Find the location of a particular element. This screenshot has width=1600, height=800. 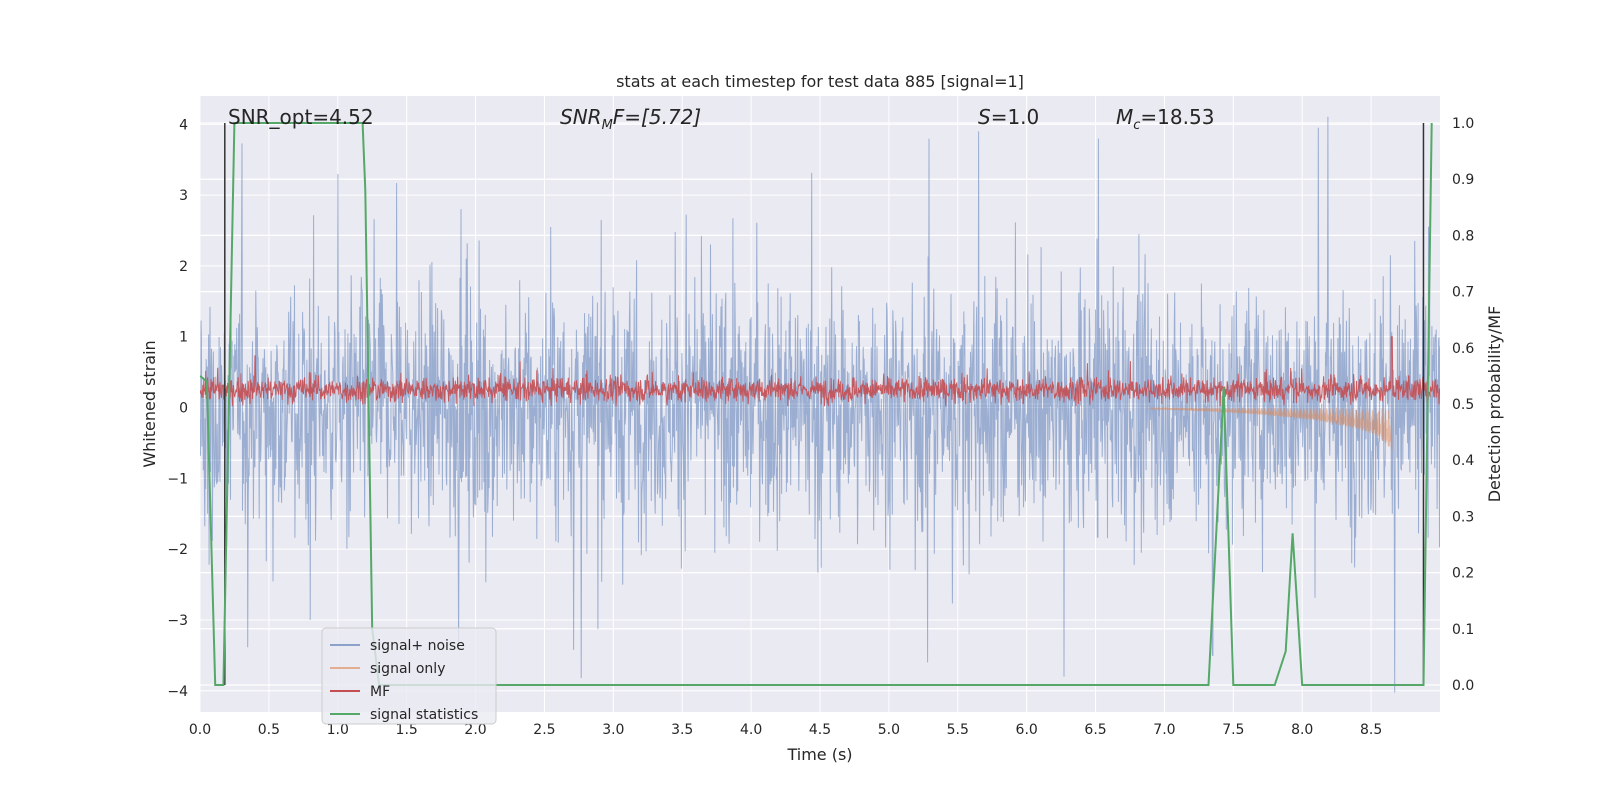

y2-tick-label: 0.5 is located at coordinates (1463, 405).